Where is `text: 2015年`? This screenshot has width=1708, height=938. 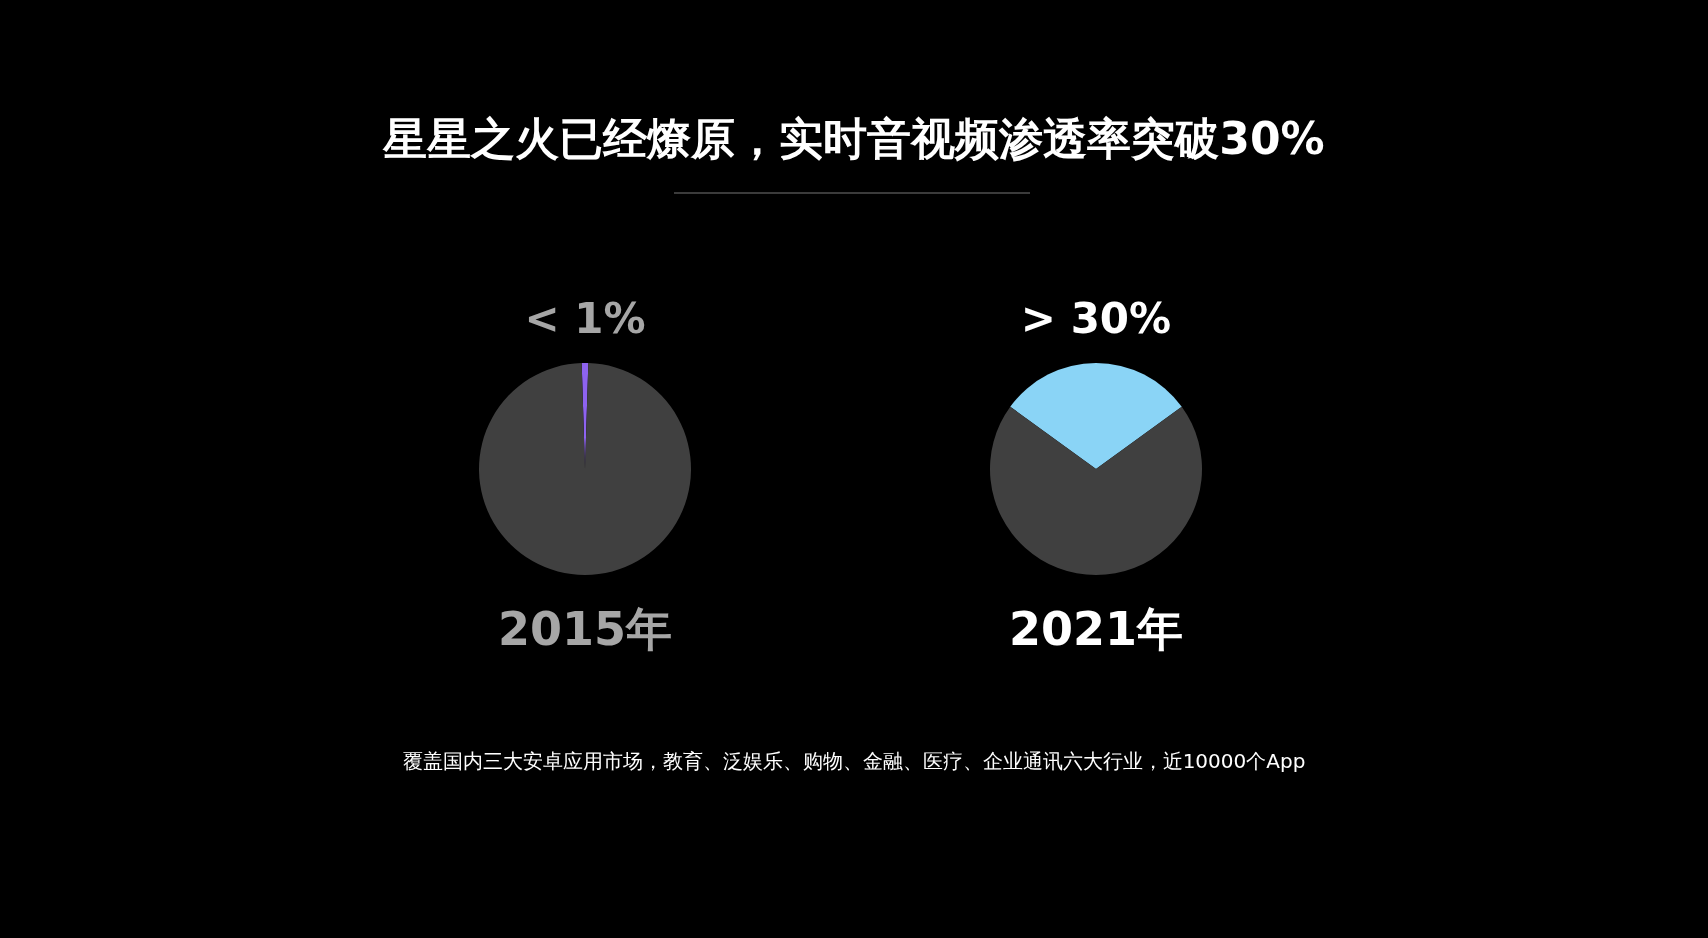
text: 2015年 is located at coordinates (585, 629).